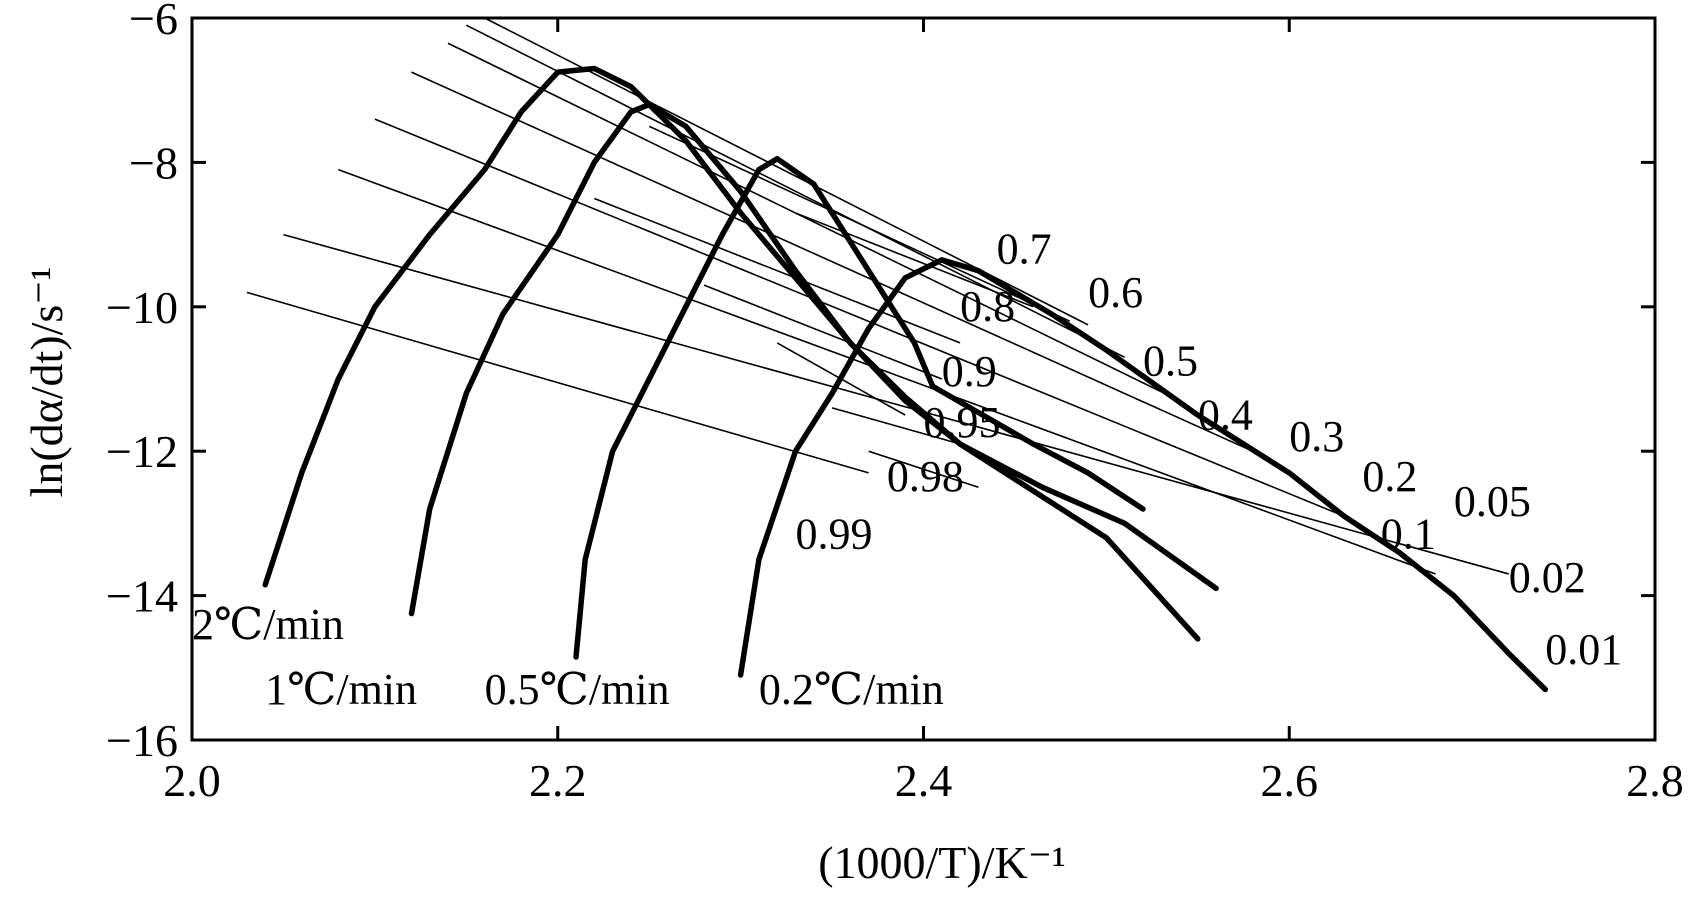 Image resolution: width=1694 pixels, height=898 pixels. What do you see at coordinates (192, 780) in the screenshot?
I see `x-tick-label: 2.0` at bounding box center [192, 780].